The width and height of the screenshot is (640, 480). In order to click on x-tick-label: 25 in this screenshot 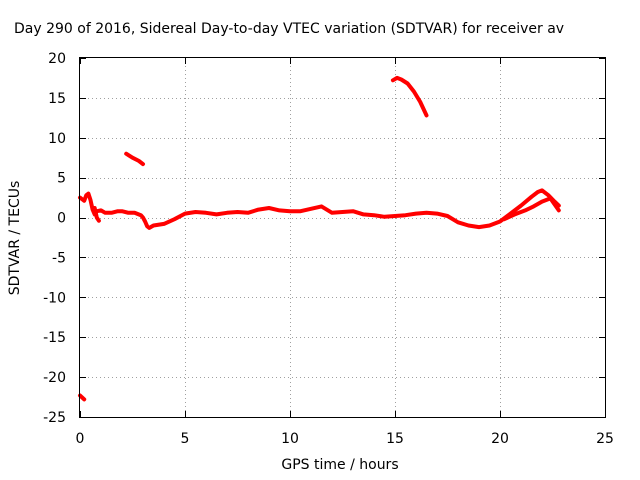, I will do `click(605, 439)`.